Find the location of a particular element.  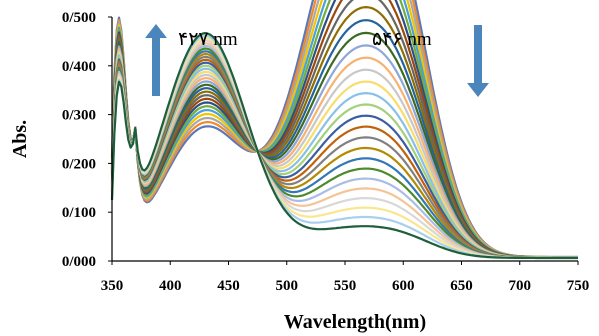

y-tick-label: 0/200 is located at coordinates (79, 164).